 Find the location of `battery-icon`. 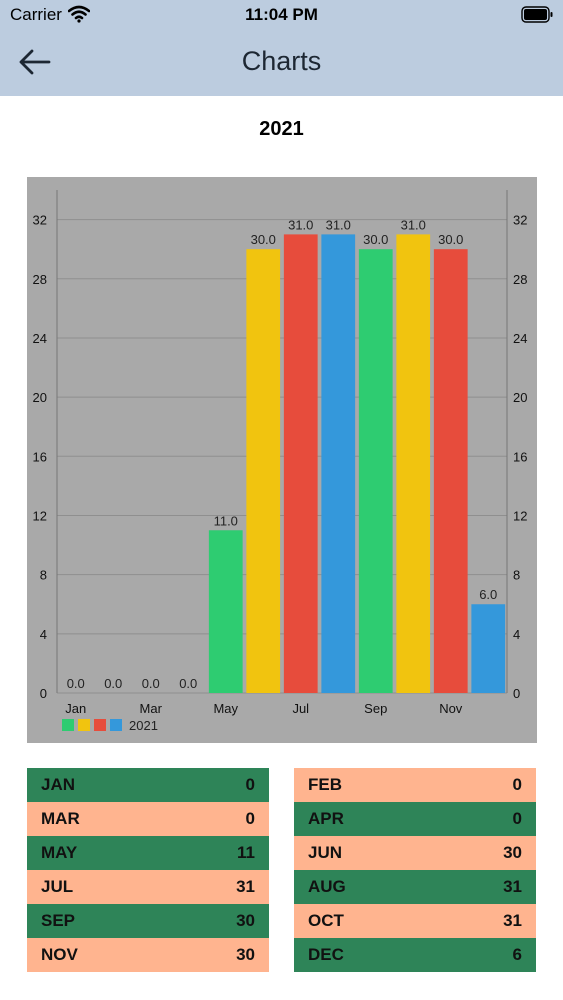

battery-icon is located at coordinates (537, 14).